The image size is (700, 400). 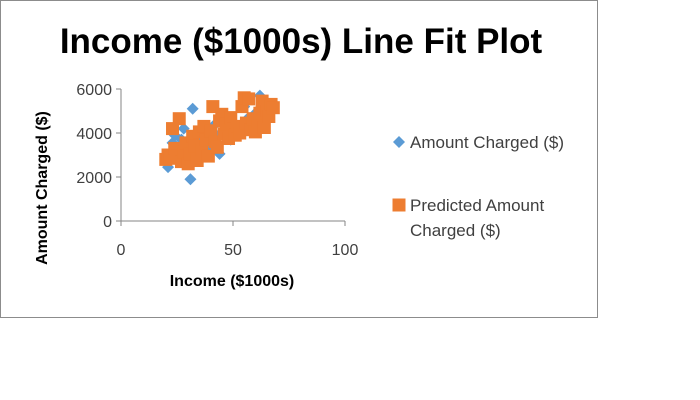 What do you see at coordinates (345, 250) in the screenshot?
I see `x-tick-label: 100` at bounding box center [345, 250].